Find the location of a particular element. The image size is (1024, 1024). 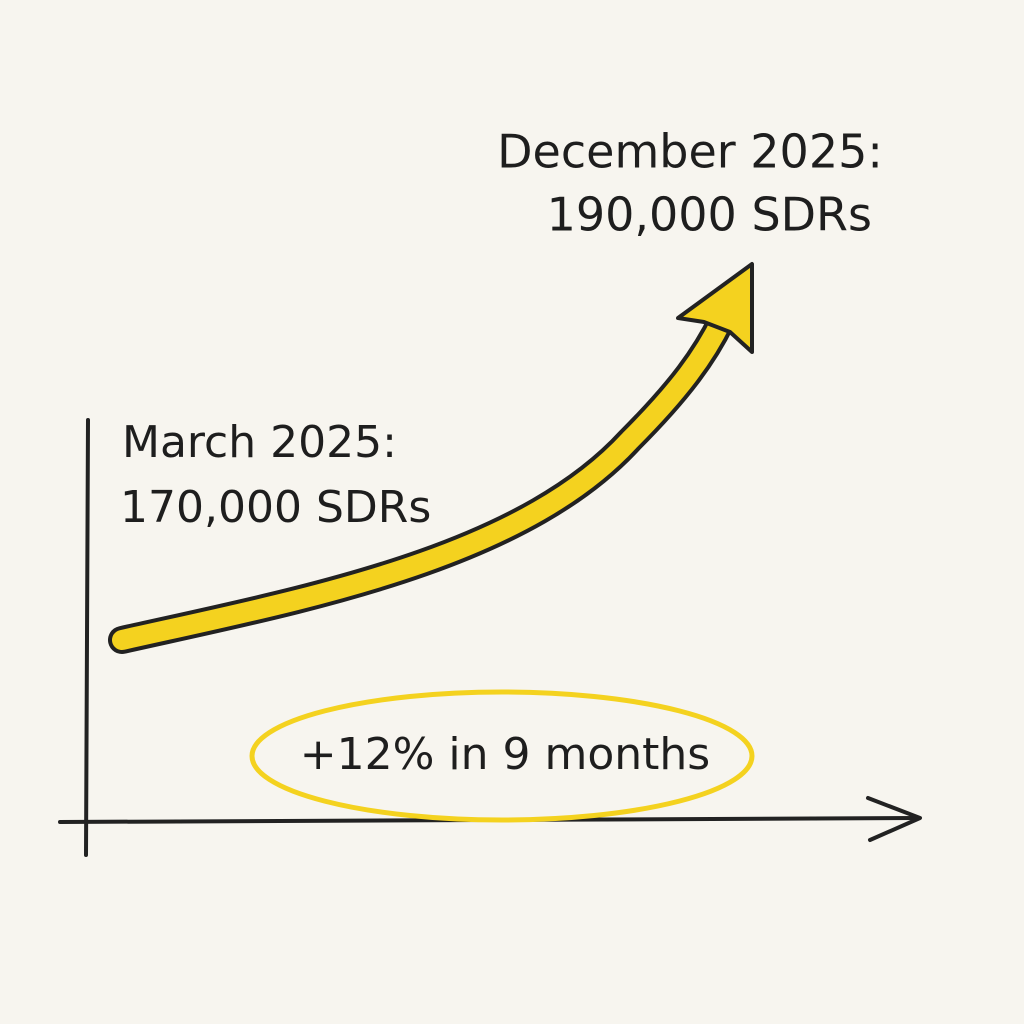

end-date: December 2025: is located at coordinates (690, 152).